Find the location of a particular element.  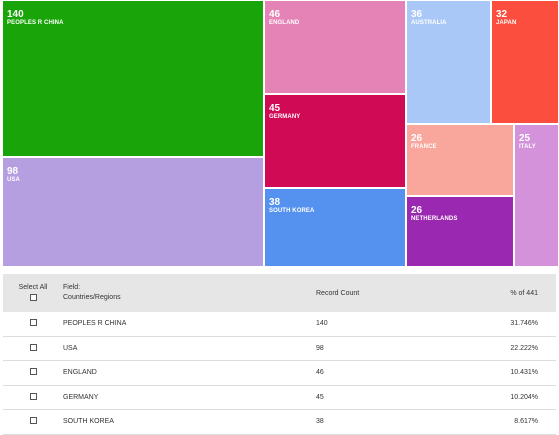

table-row: SOUTH KOREA 38 8.617% is located at coordinates (279, 422).